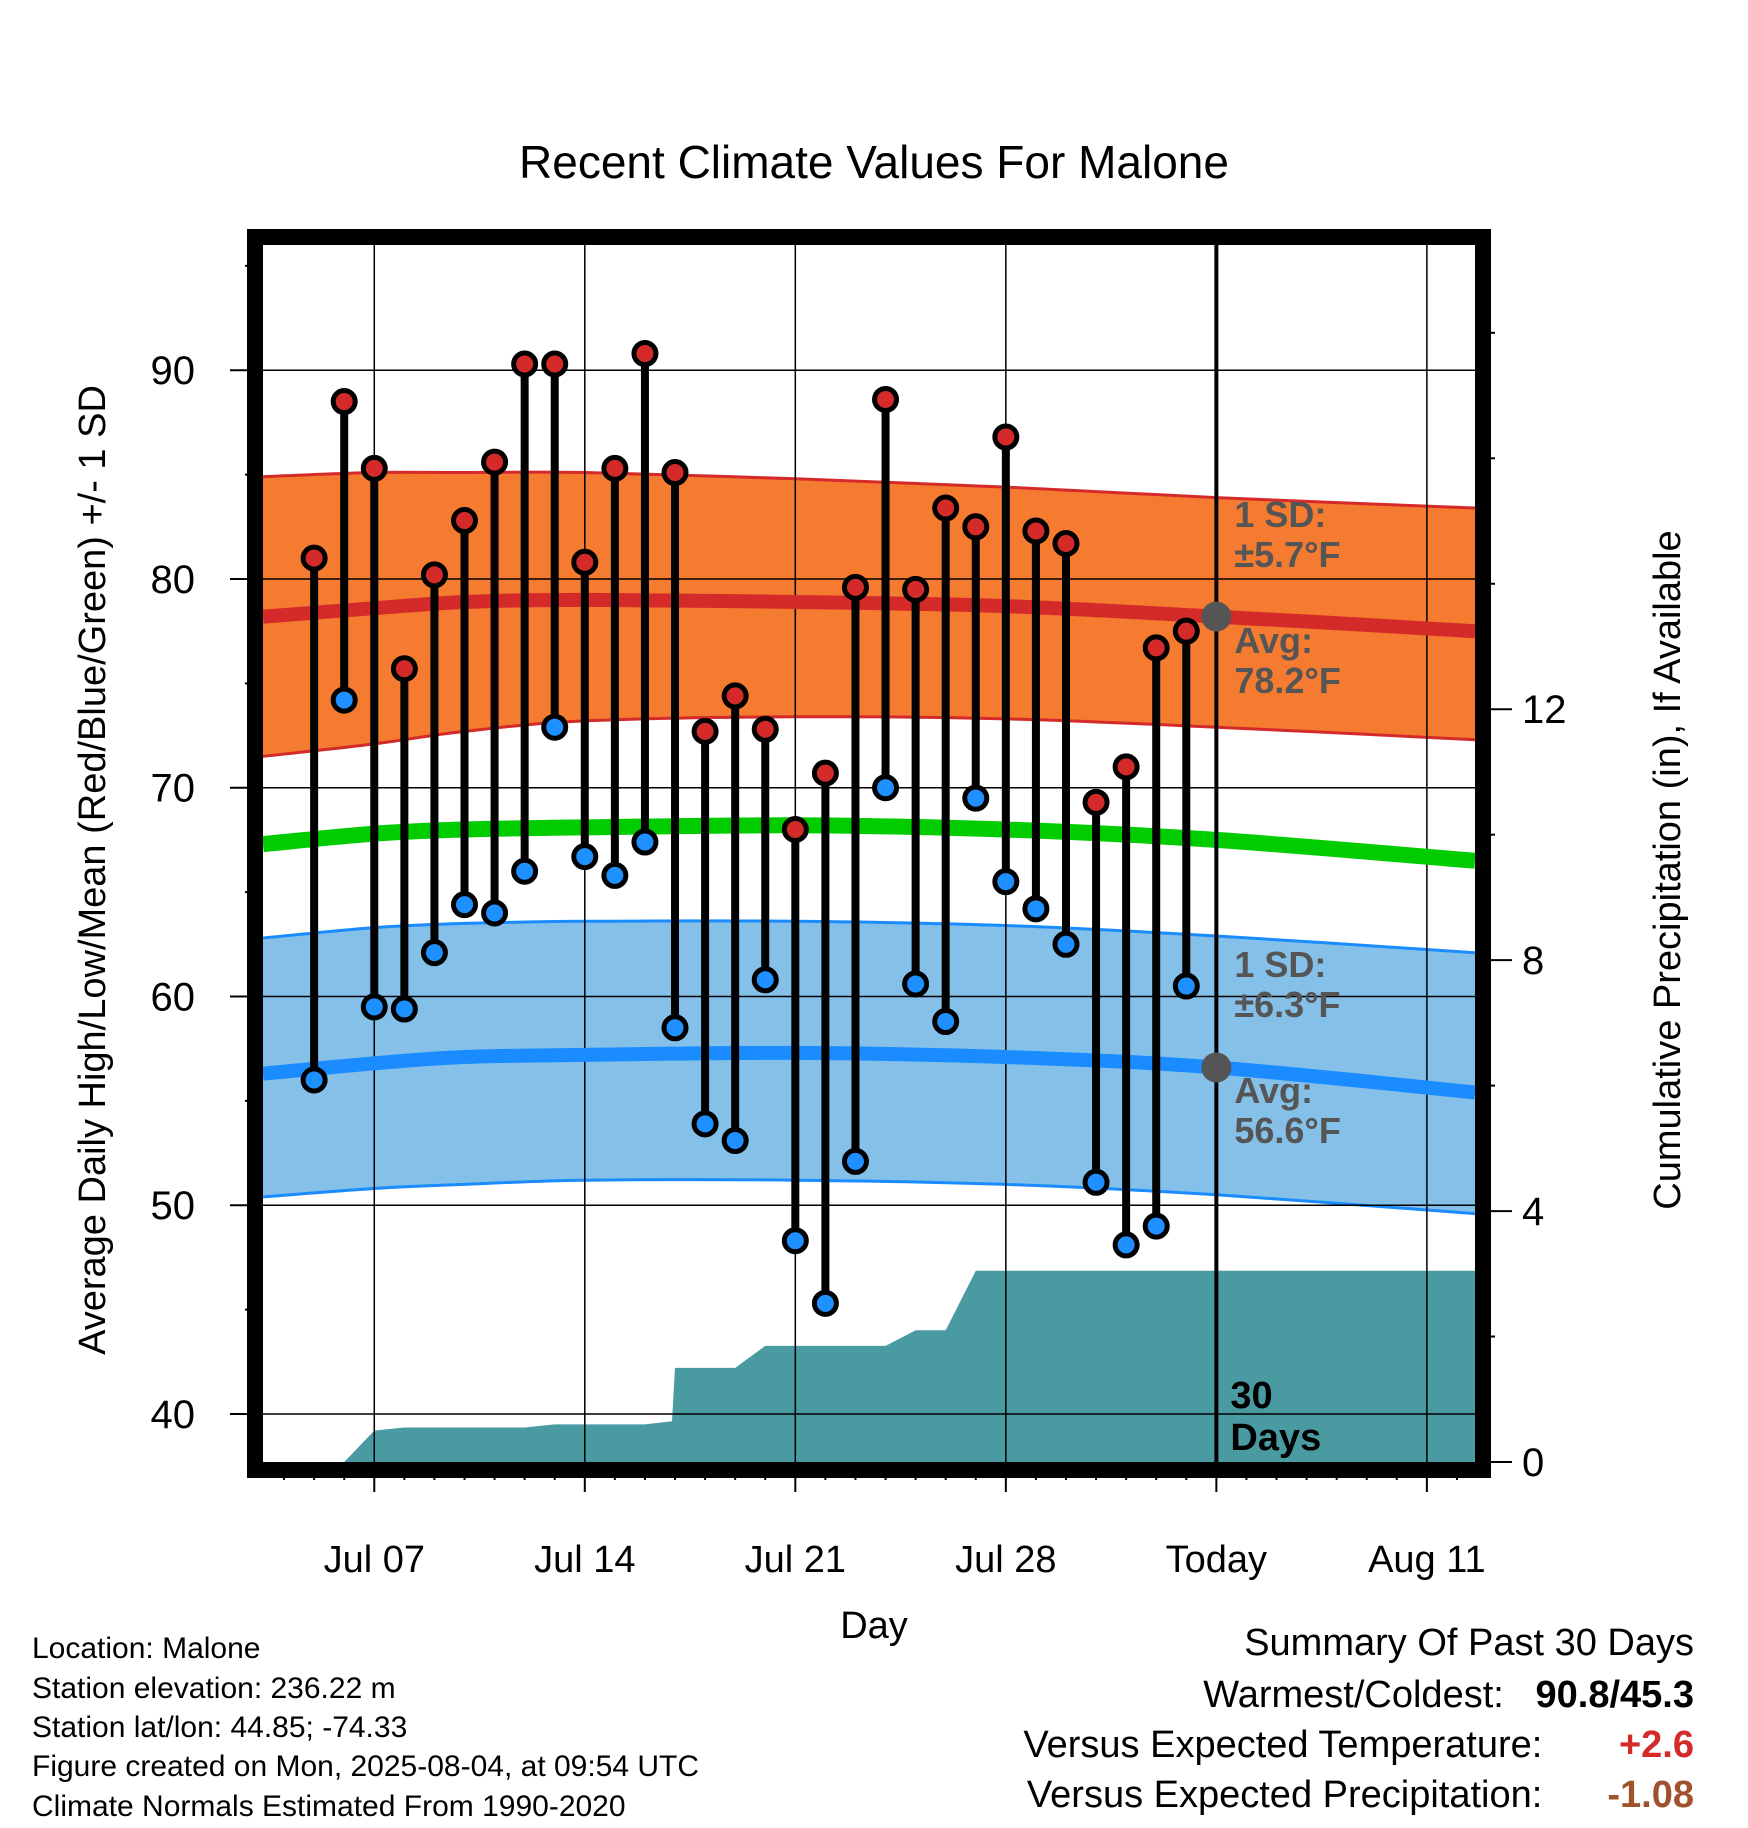 The height and width of the screenshot is (1828, 1748). What do you see at coordinates (1650, 1795) in the screenshot?
I see `summary-precip-value: -1.08` at bounding box center [1650, 1795].